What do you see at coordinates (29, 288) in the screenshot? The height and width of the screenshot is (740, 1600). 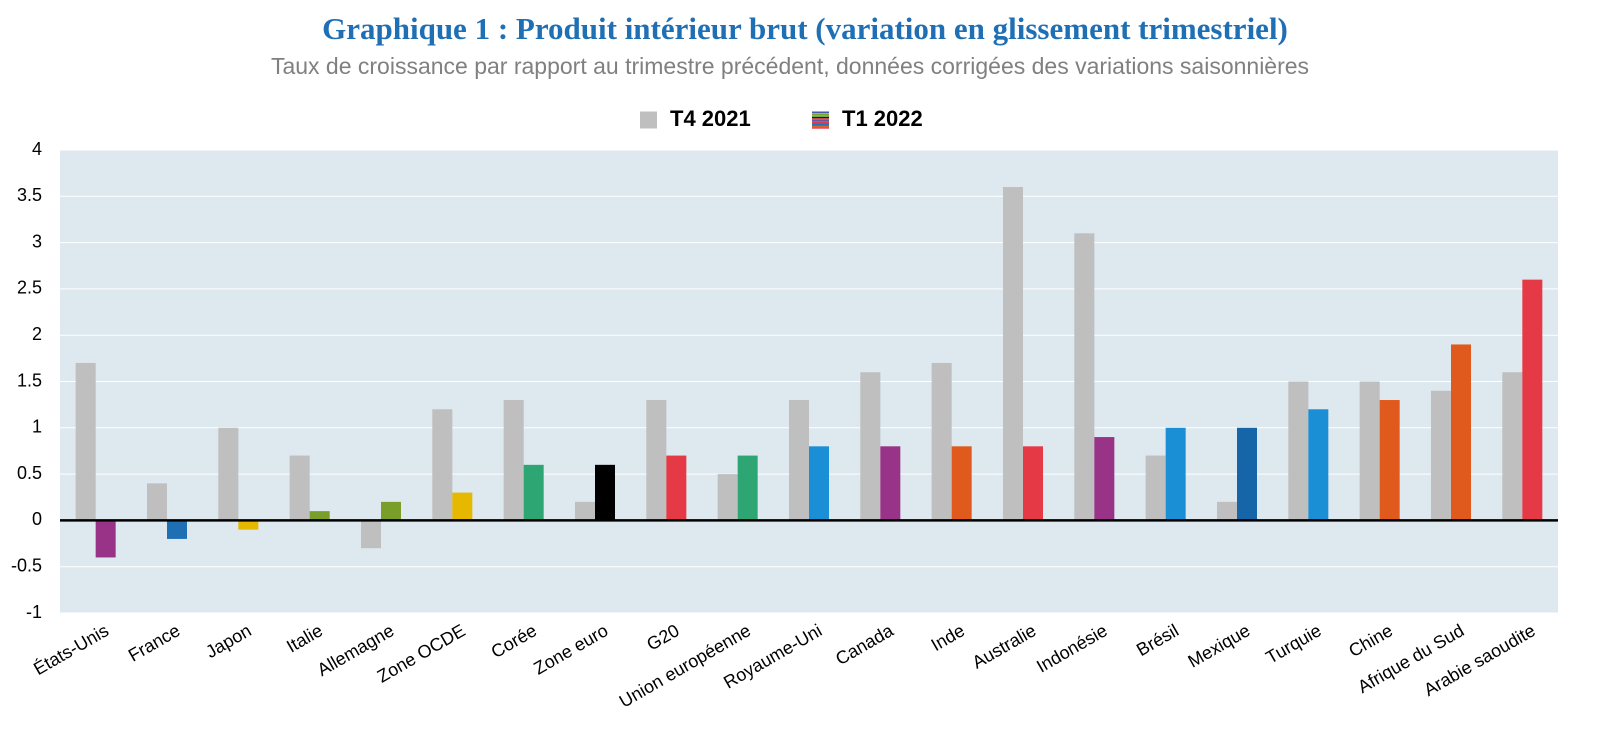 I see `y-tick-label: 2.5` at bounding box center [29, 288].